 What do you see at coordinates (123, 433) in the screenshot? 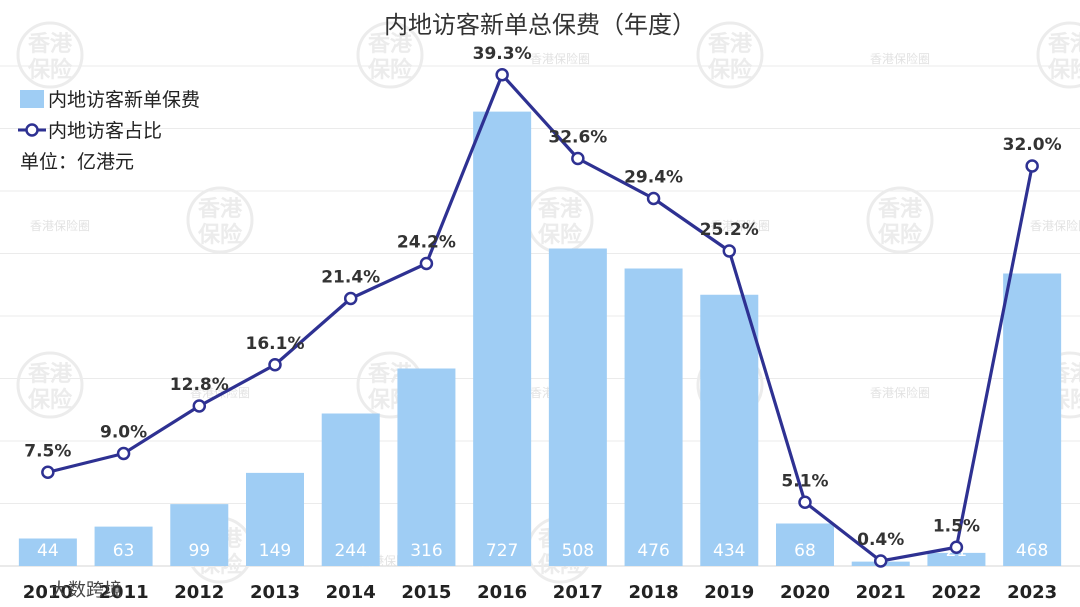
I see `line-value-label: 9.0%` at bounding box center [123, 433].